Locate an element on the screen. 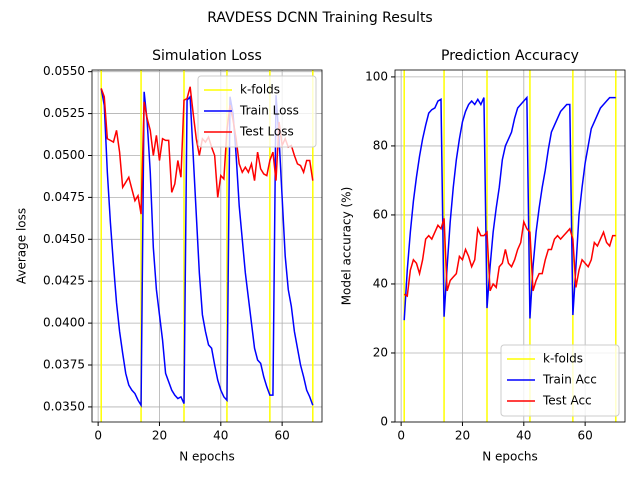 The width and height of the screenshot is (640, 480). y-tick-label: 0.0475 is located at coordinates (64, 197).